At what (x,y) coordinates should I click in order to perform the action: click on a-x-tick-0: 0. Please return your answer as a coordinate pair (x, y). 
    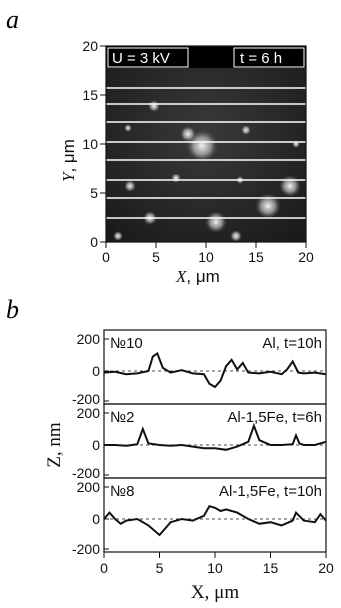
    Looking at the image, I should click on (106, 257).